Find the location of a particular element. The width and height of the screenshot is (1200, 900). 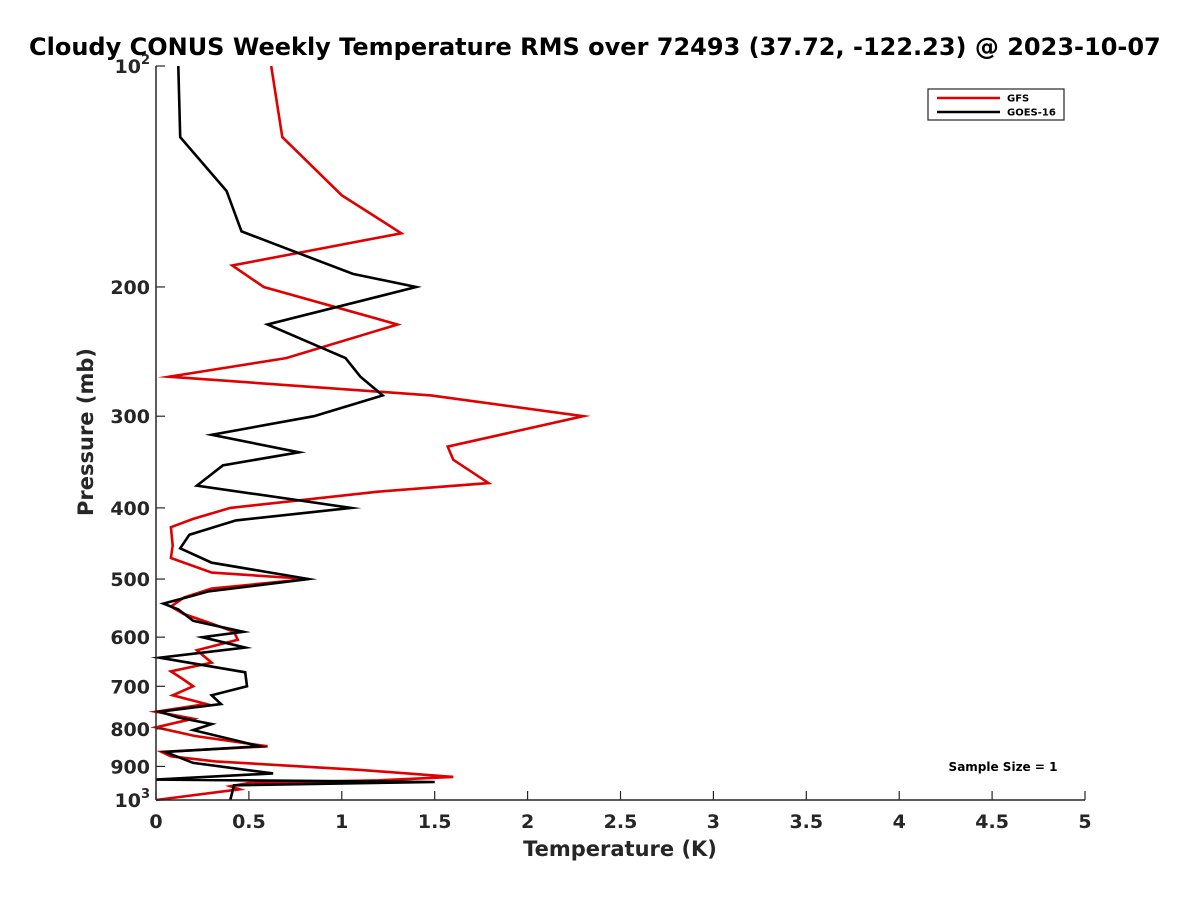

x-tick-label: 4 is located at coordinates (899, 822).